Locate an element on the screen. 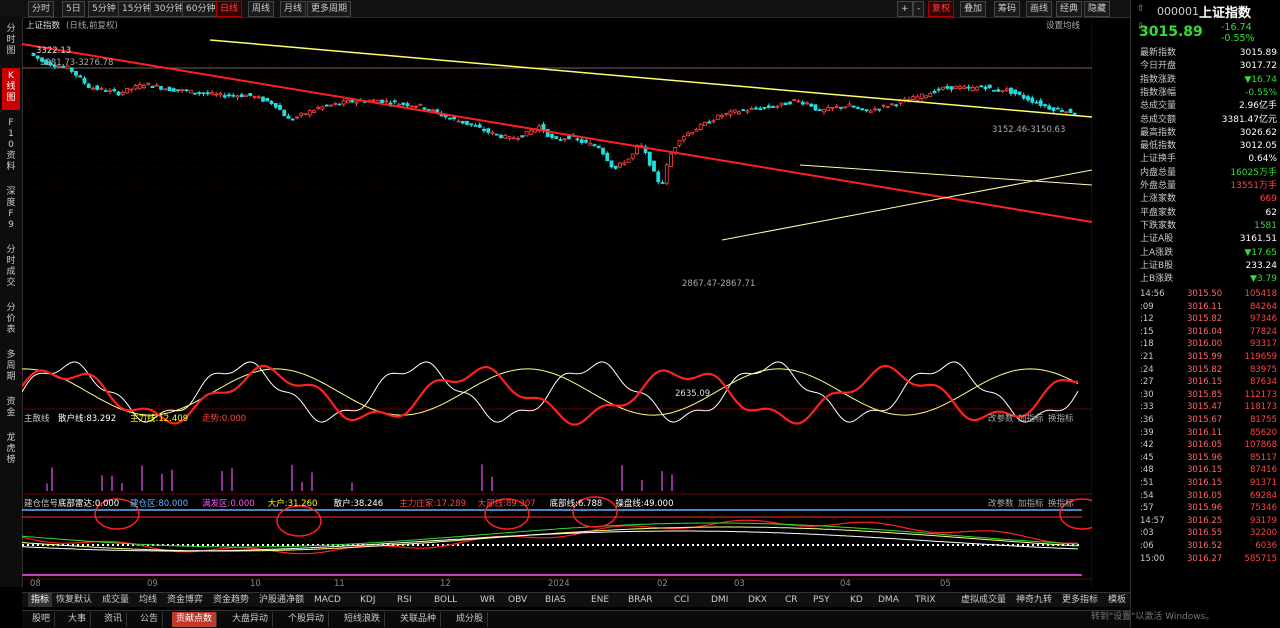  tick-row: :21 3015.99 119659 is located at coordinates (1205, 357).